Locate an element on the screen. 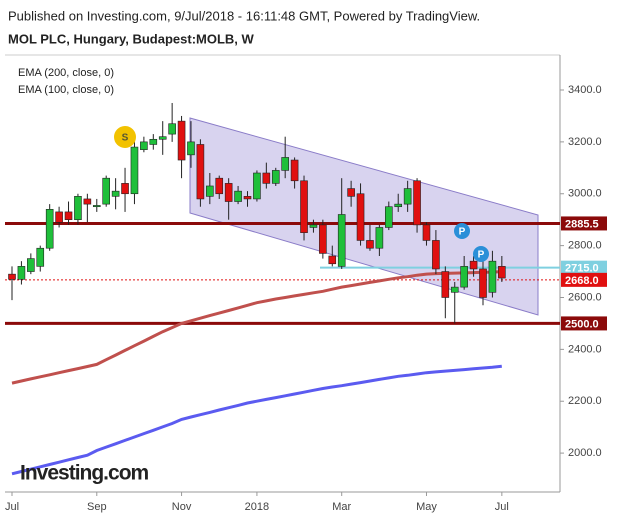 The height and width of the screenshot is (520, 618). x-tick-label: Nov is located at coordinates (182, 507).